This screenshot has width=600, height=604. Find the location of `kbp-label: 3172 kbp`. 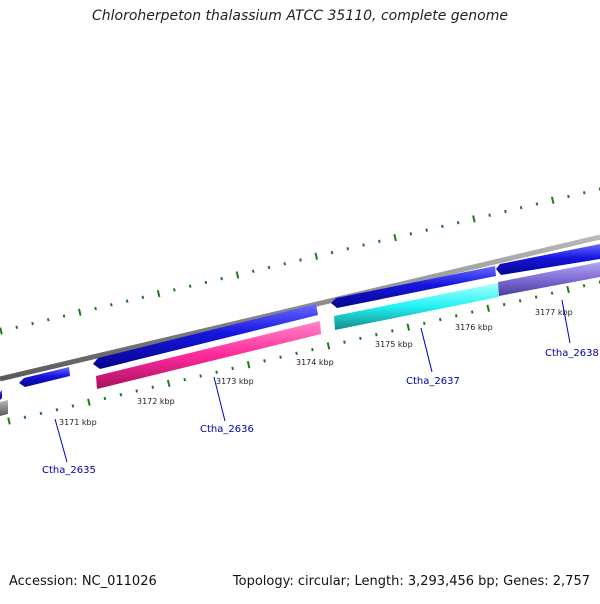

kbp-label: 3172 kbp is located at coordinates (156, 401).